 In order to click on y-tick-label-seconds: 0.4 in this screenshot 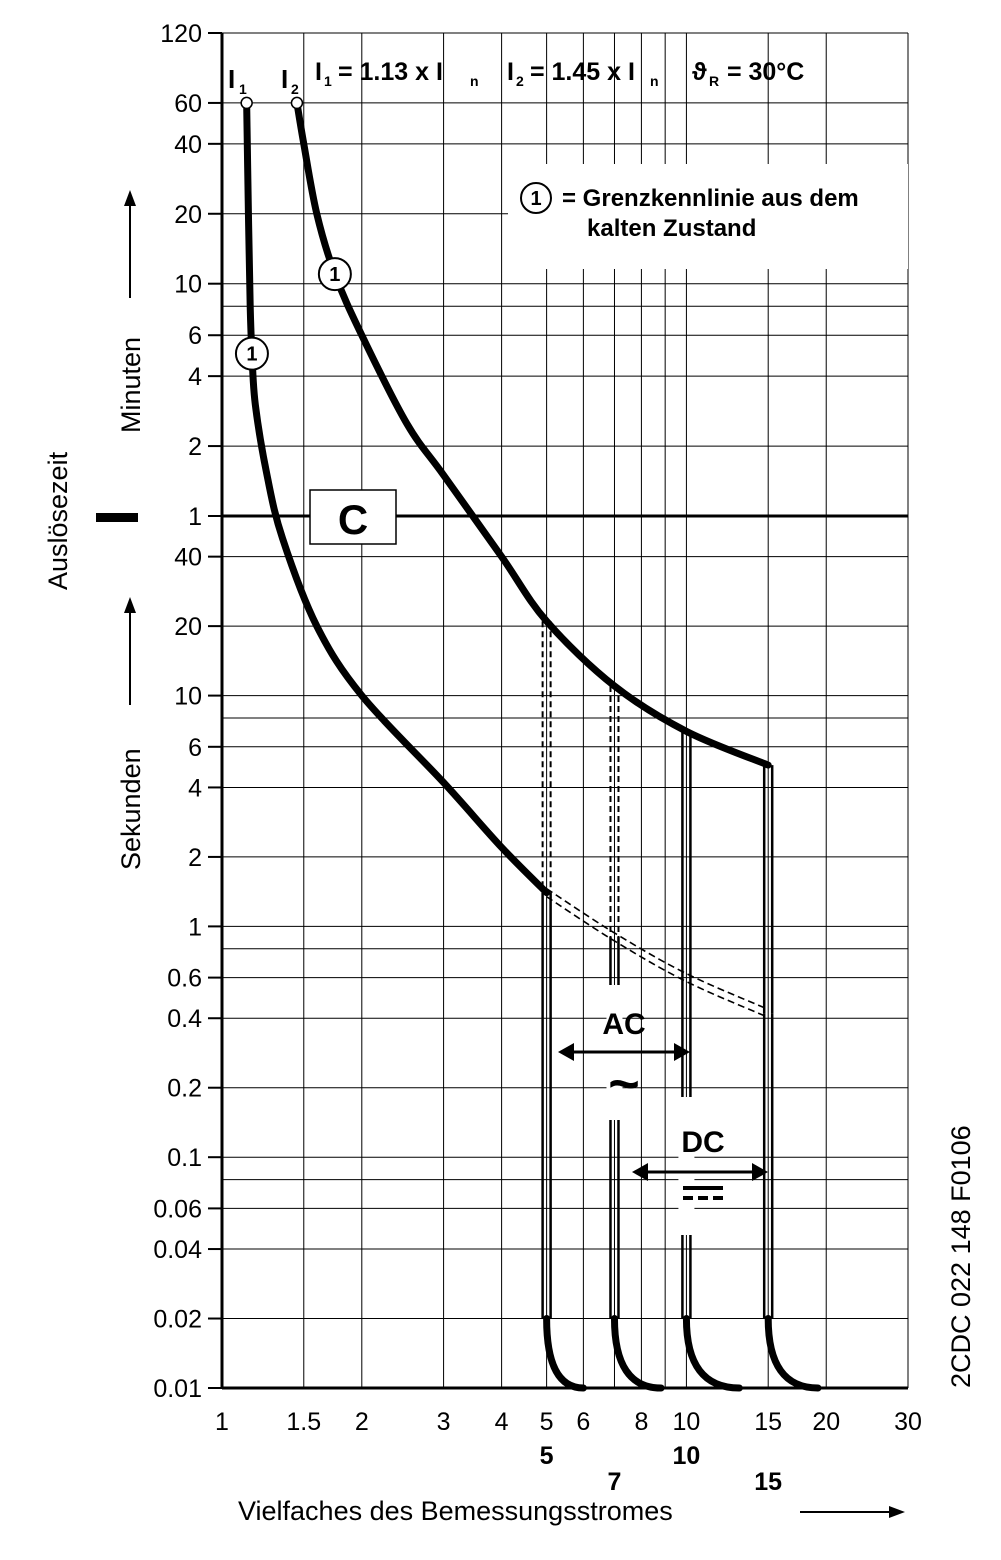, I will do `click(184, 1019)`.